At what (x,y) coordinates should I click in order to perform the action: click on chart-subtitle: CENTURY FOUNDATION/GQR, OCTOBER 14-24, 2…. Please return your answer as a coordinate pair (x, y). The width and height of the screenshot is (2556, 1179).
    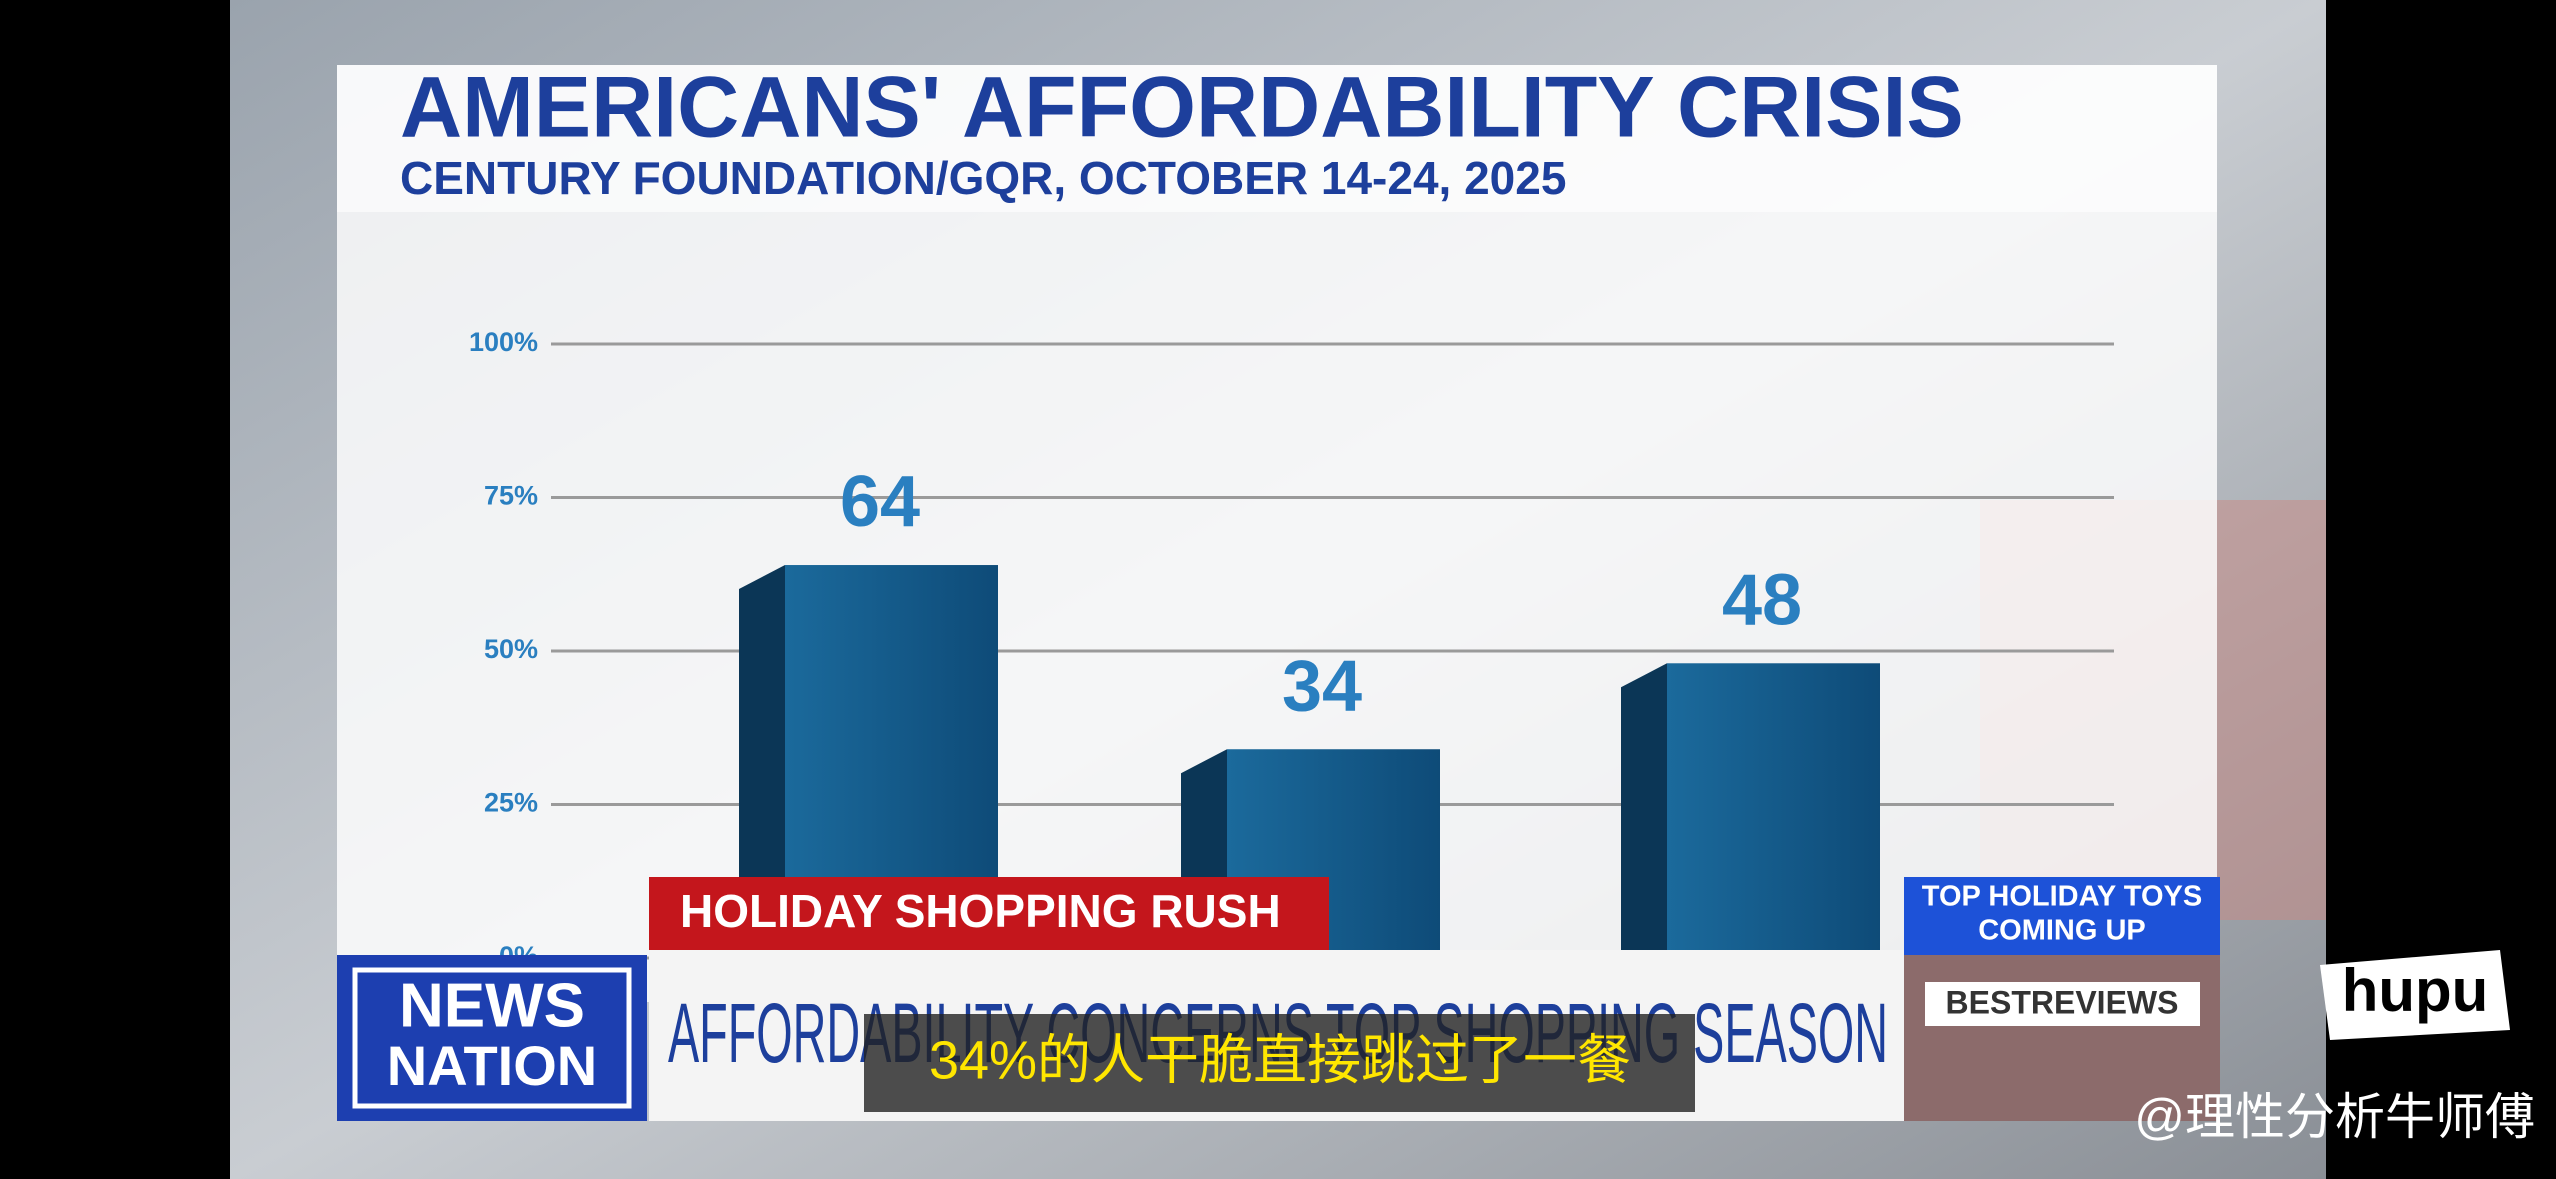
    Looking at the image, I should click on (983, 178).